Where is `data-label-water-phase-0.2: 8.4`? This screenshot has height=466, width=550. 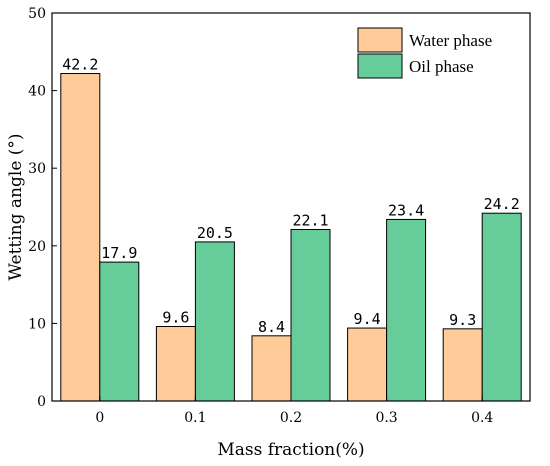
data-label-water-phase-0.2: 8.4 is located at coordinates (271, 327).